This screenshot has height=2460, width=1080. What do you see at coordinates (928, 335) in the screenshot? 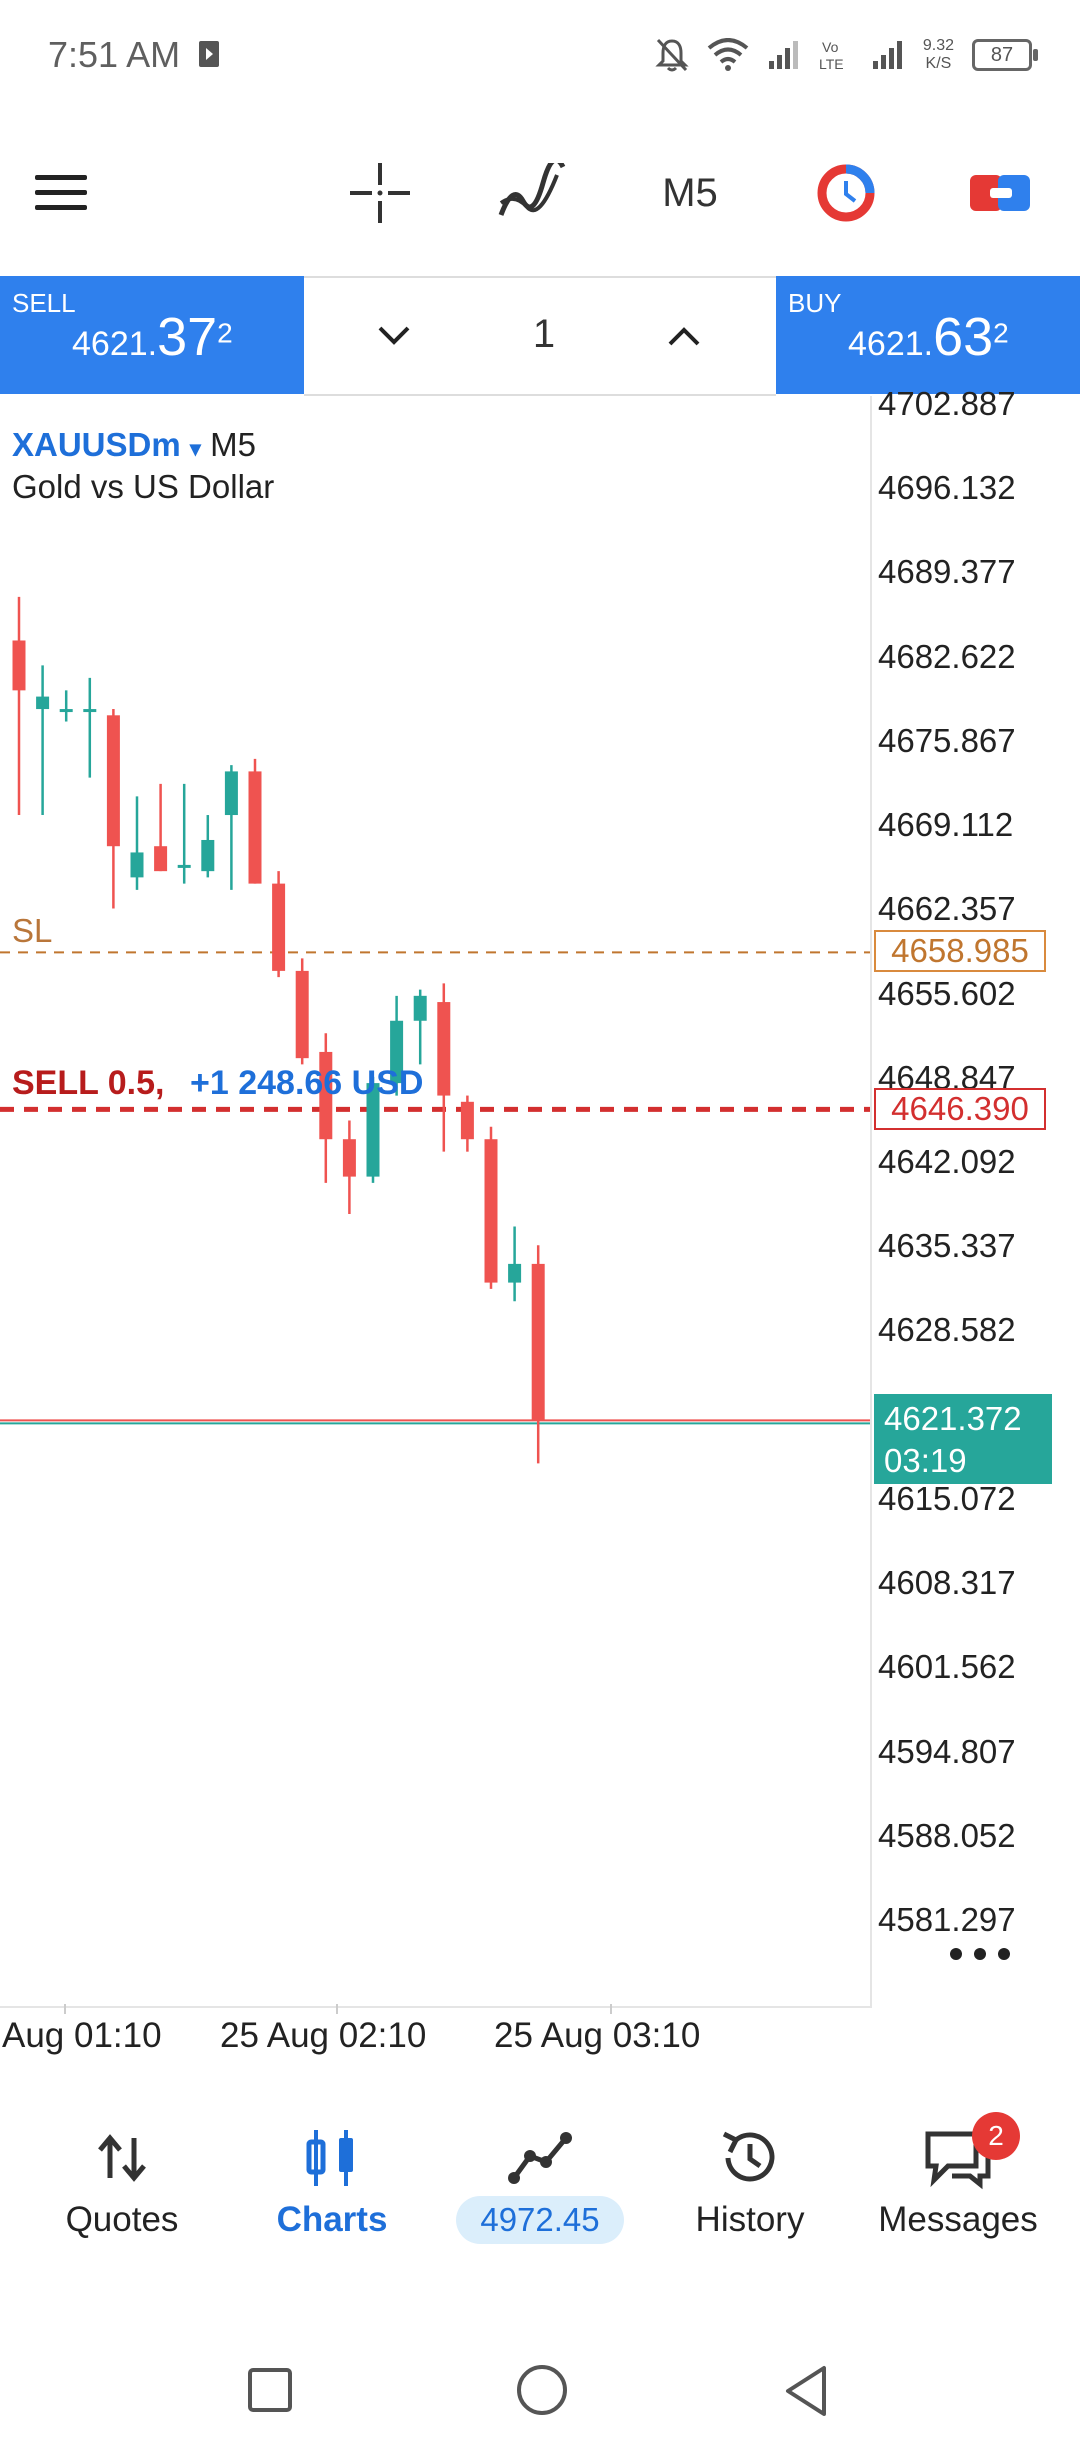
I see `buy-button: BUY 4621.632` at bounding box center [928, 335].